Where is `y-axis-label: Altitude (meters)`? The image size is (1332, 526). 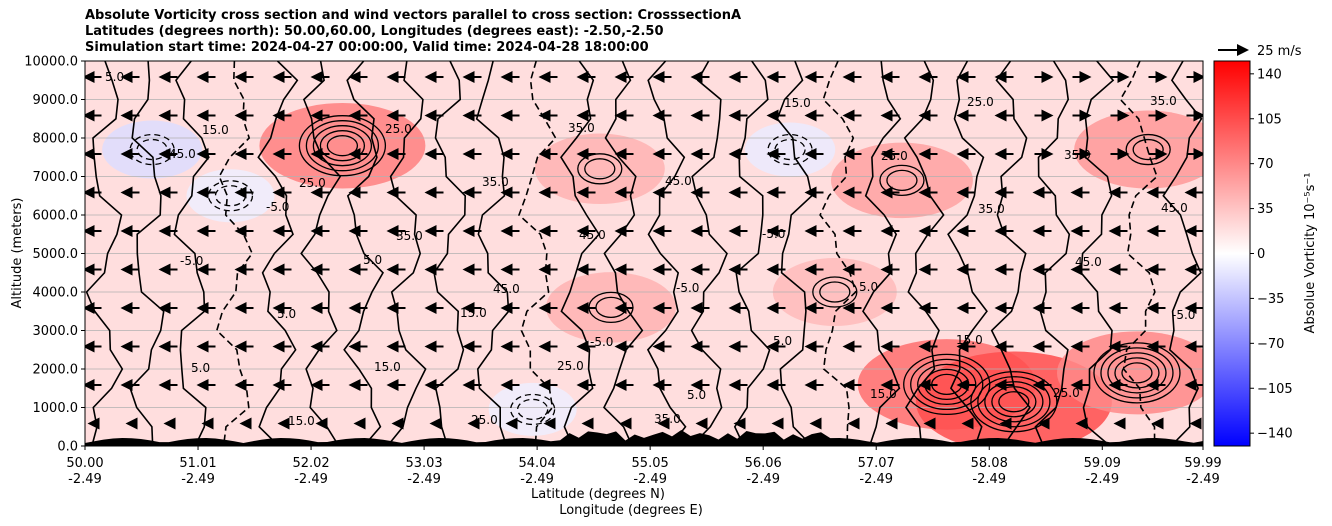
y-axis-label: Altitude (meters) is located at coordinates (17, 253).